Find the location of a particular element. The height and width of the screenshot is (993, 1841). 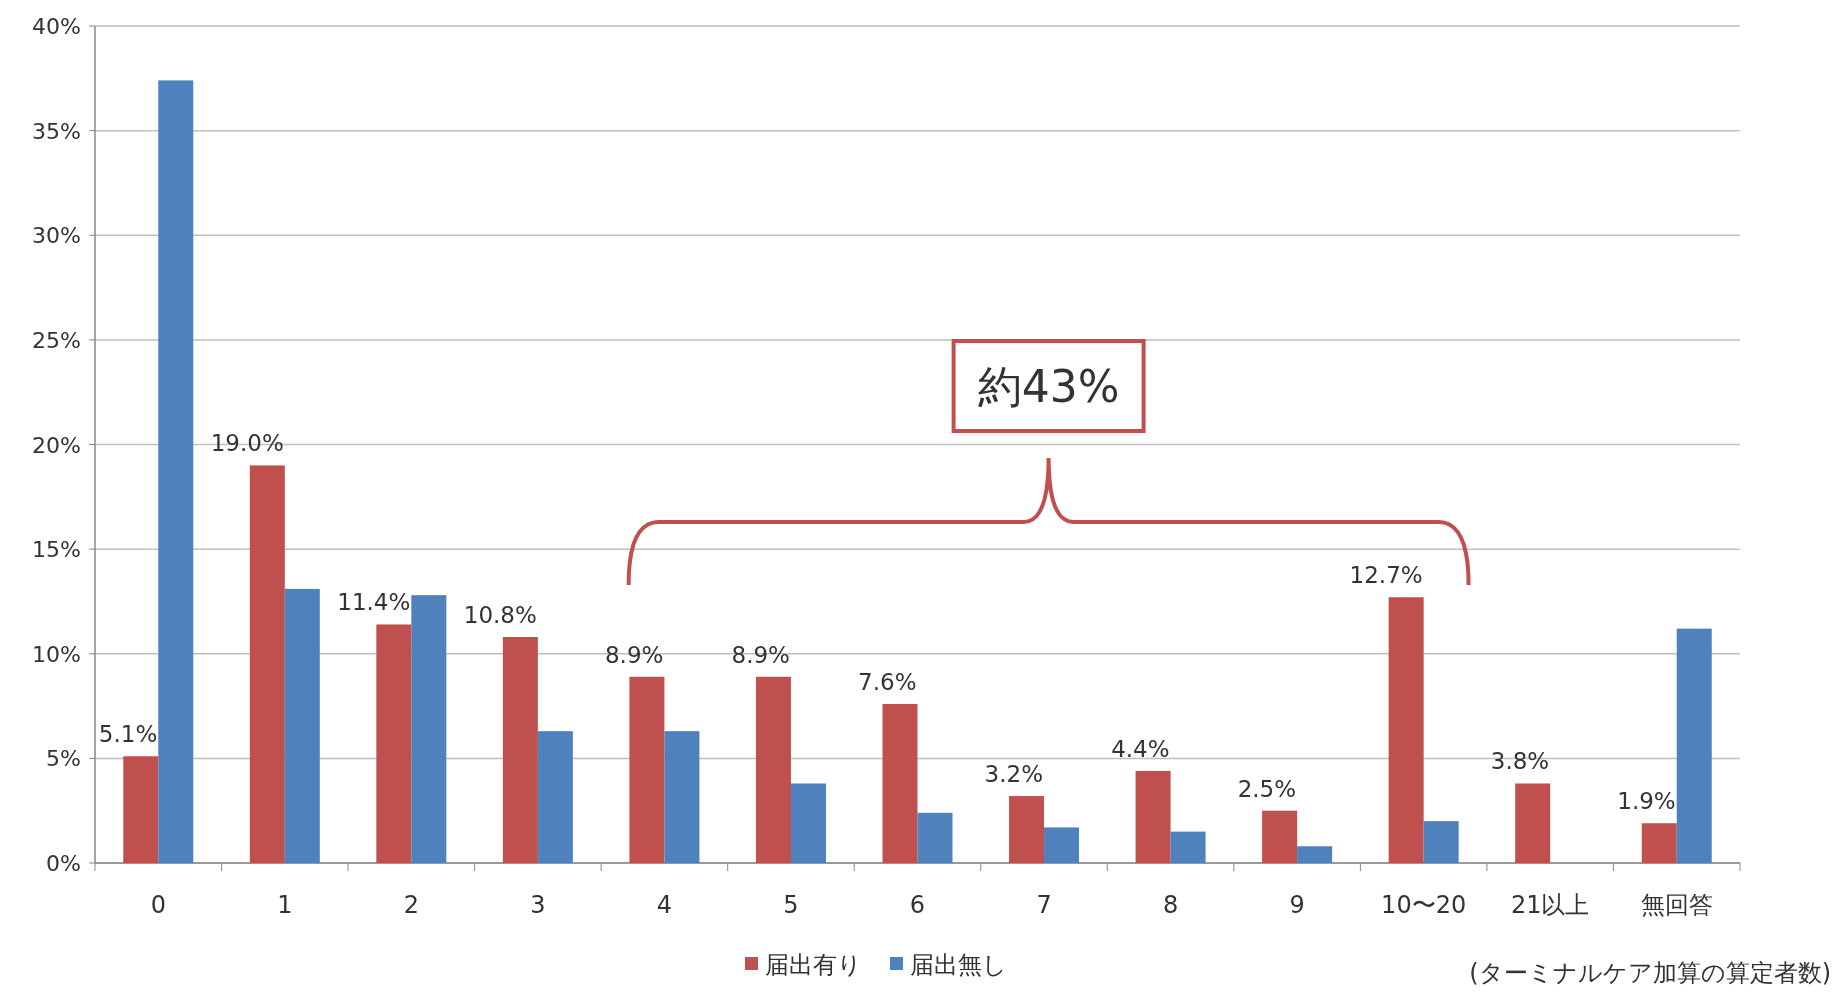

data-label: 11.4% is located at coordinates (374, 602).